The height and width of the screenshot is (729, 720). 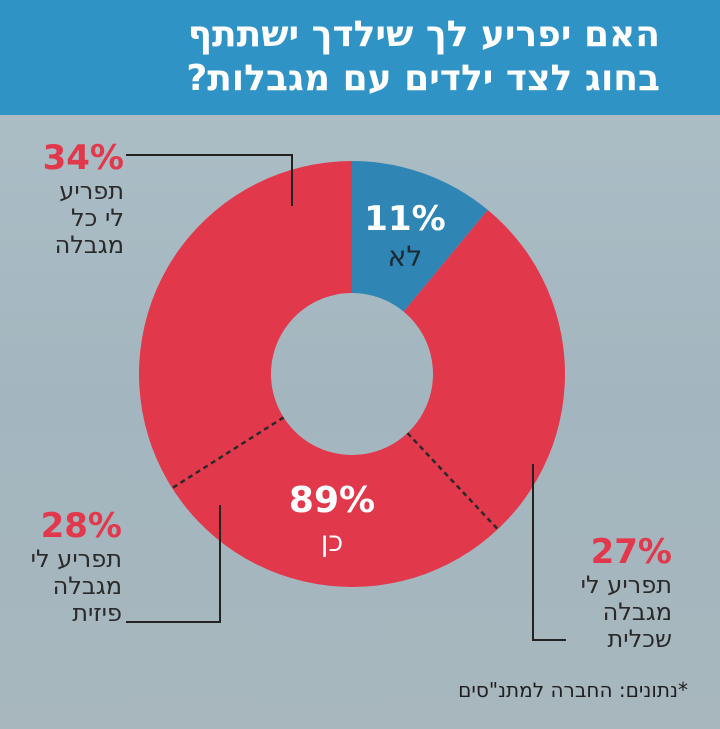 I want to click on chart-title-line-2: בחוג לצד ילדים עם מגבלות?, so click(x=423, y=78).